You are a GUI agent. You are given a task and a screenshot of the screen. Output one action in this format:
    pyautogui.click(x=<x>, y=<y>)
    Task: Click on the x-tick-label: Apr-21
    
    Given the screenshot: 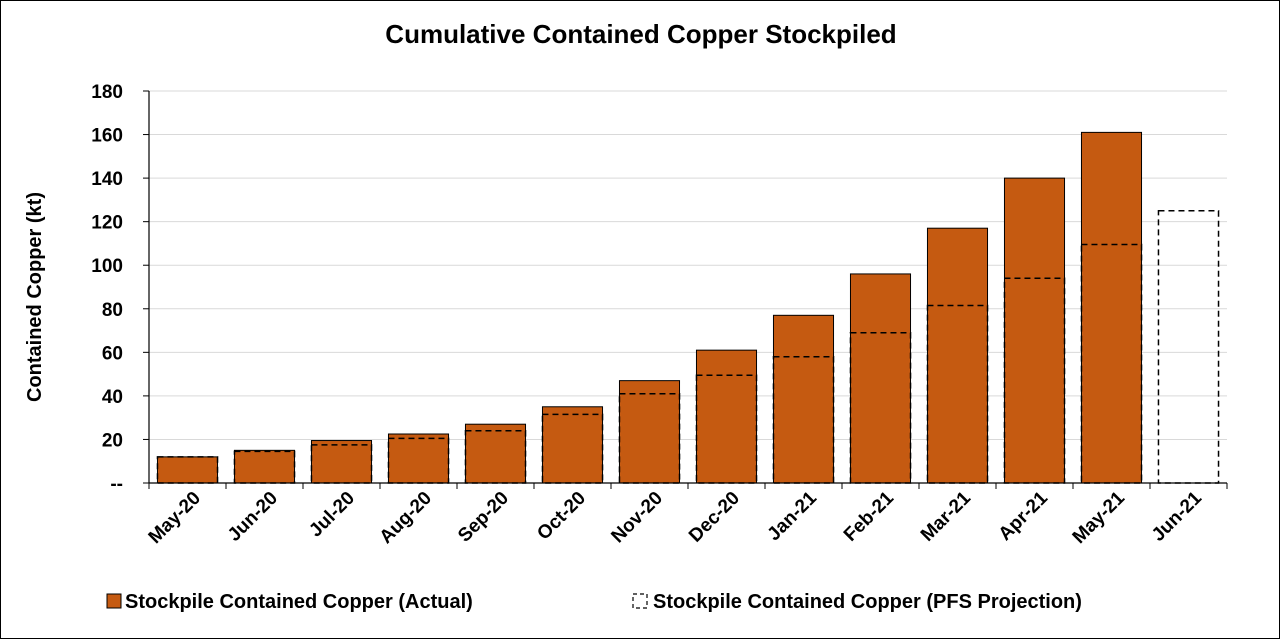 What is the action you would take?
    pyautogui.click(x=1024, y=516)
    